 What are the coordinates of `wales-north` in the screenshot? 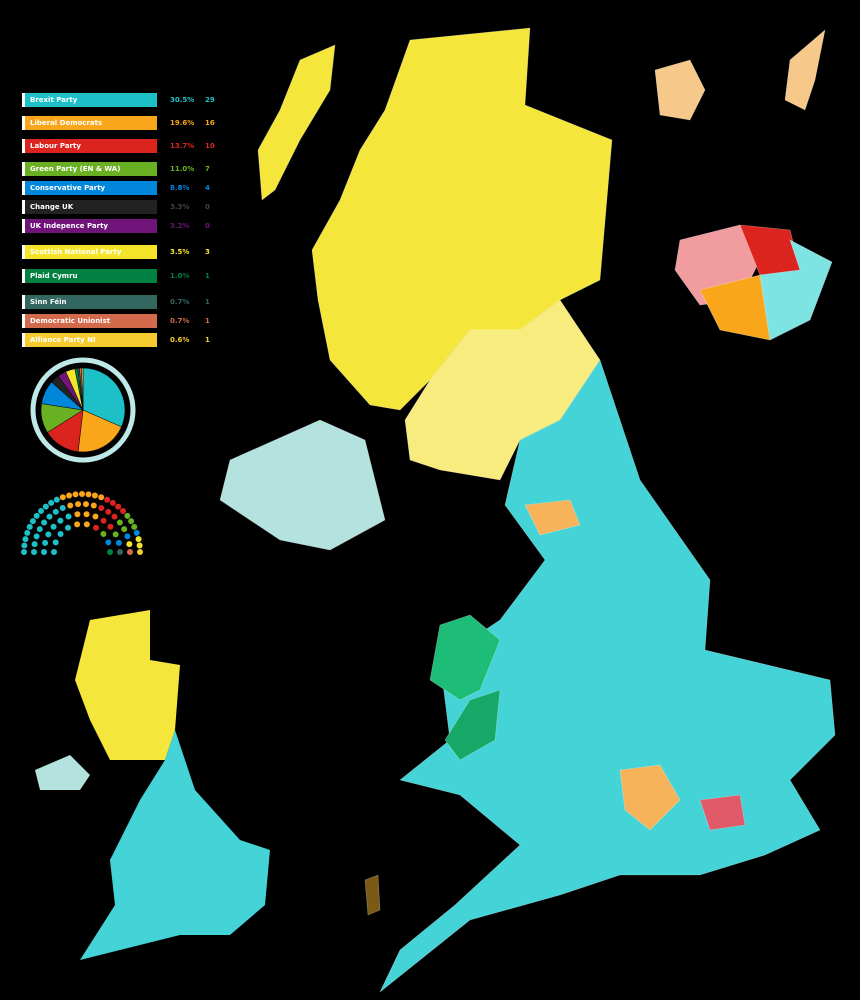 It's located at (465, 657).